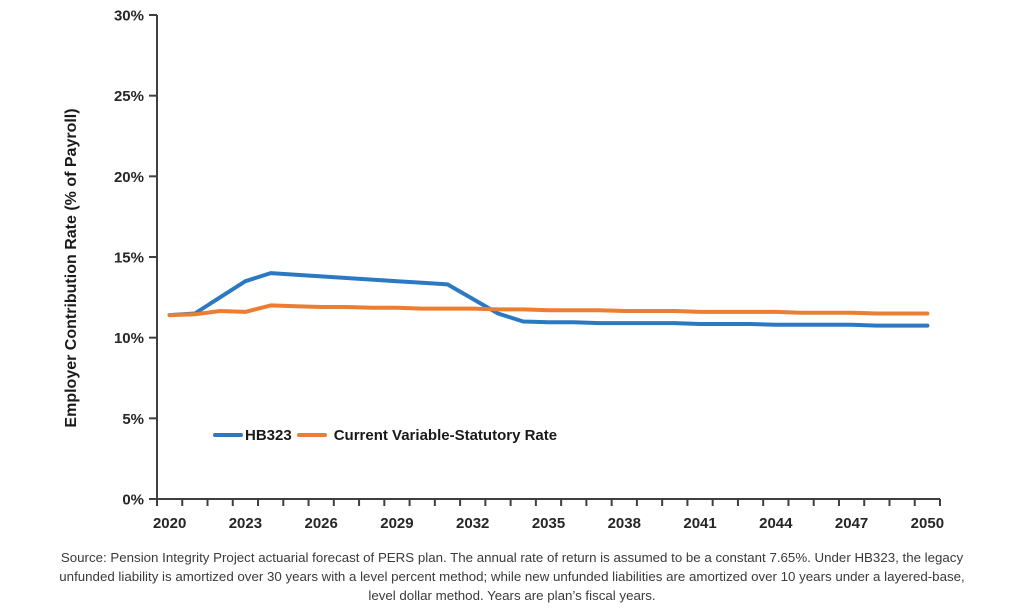 The width and height of the screenshot is (1024, 609). Describe the element at coordinates (129, 338) in the screenshot. I see `svg-text: 10%` at that location.